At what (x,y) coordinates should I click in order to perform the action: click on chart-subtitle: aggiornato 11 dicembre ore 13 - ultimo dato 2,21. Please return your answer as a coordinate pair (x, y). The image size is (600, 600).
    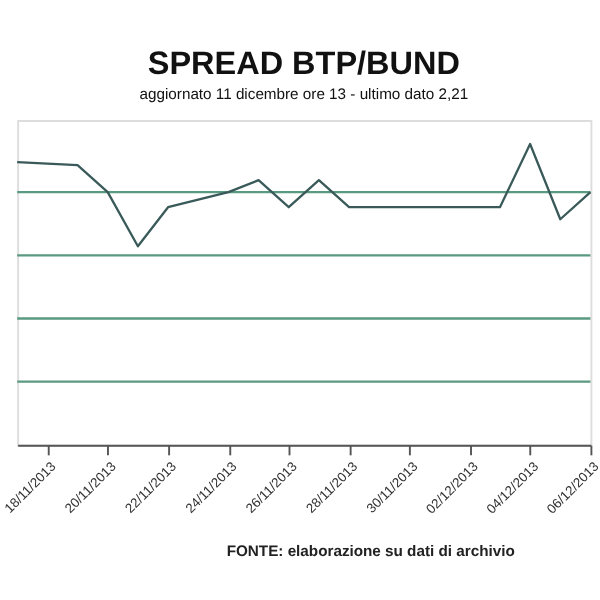
    Looking at the image, I should click on (304, 93).